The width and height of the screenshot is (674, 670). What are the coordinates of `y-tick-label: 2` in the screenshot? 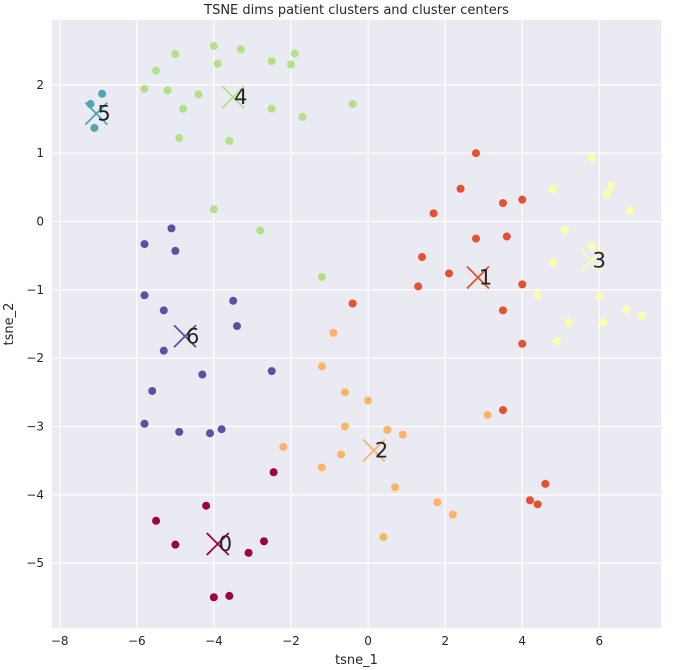 It's located at (40, 85).